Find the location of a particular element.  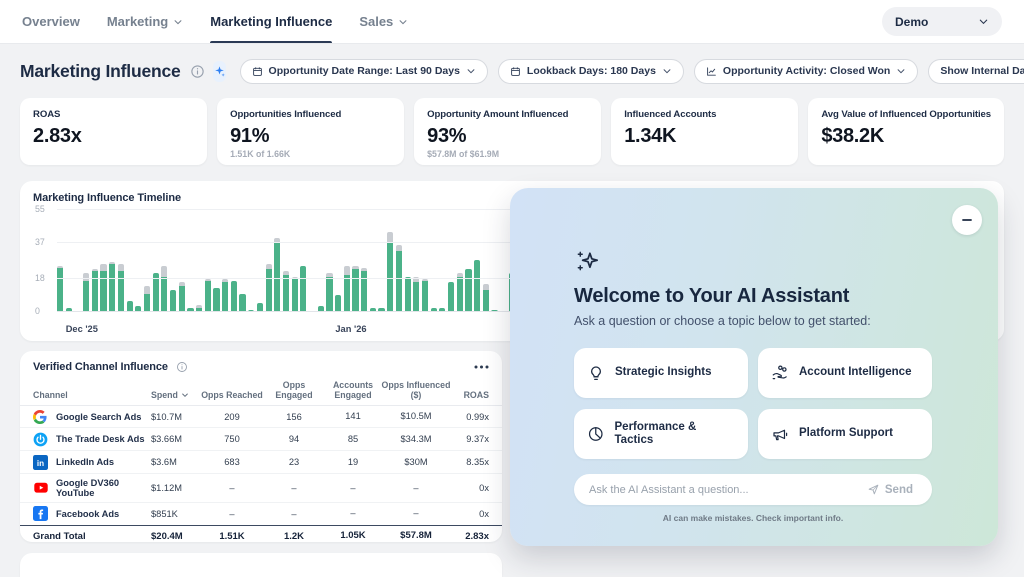

kpi-sub: 1.51K of 1.66K is located at coordinates (260, 154).